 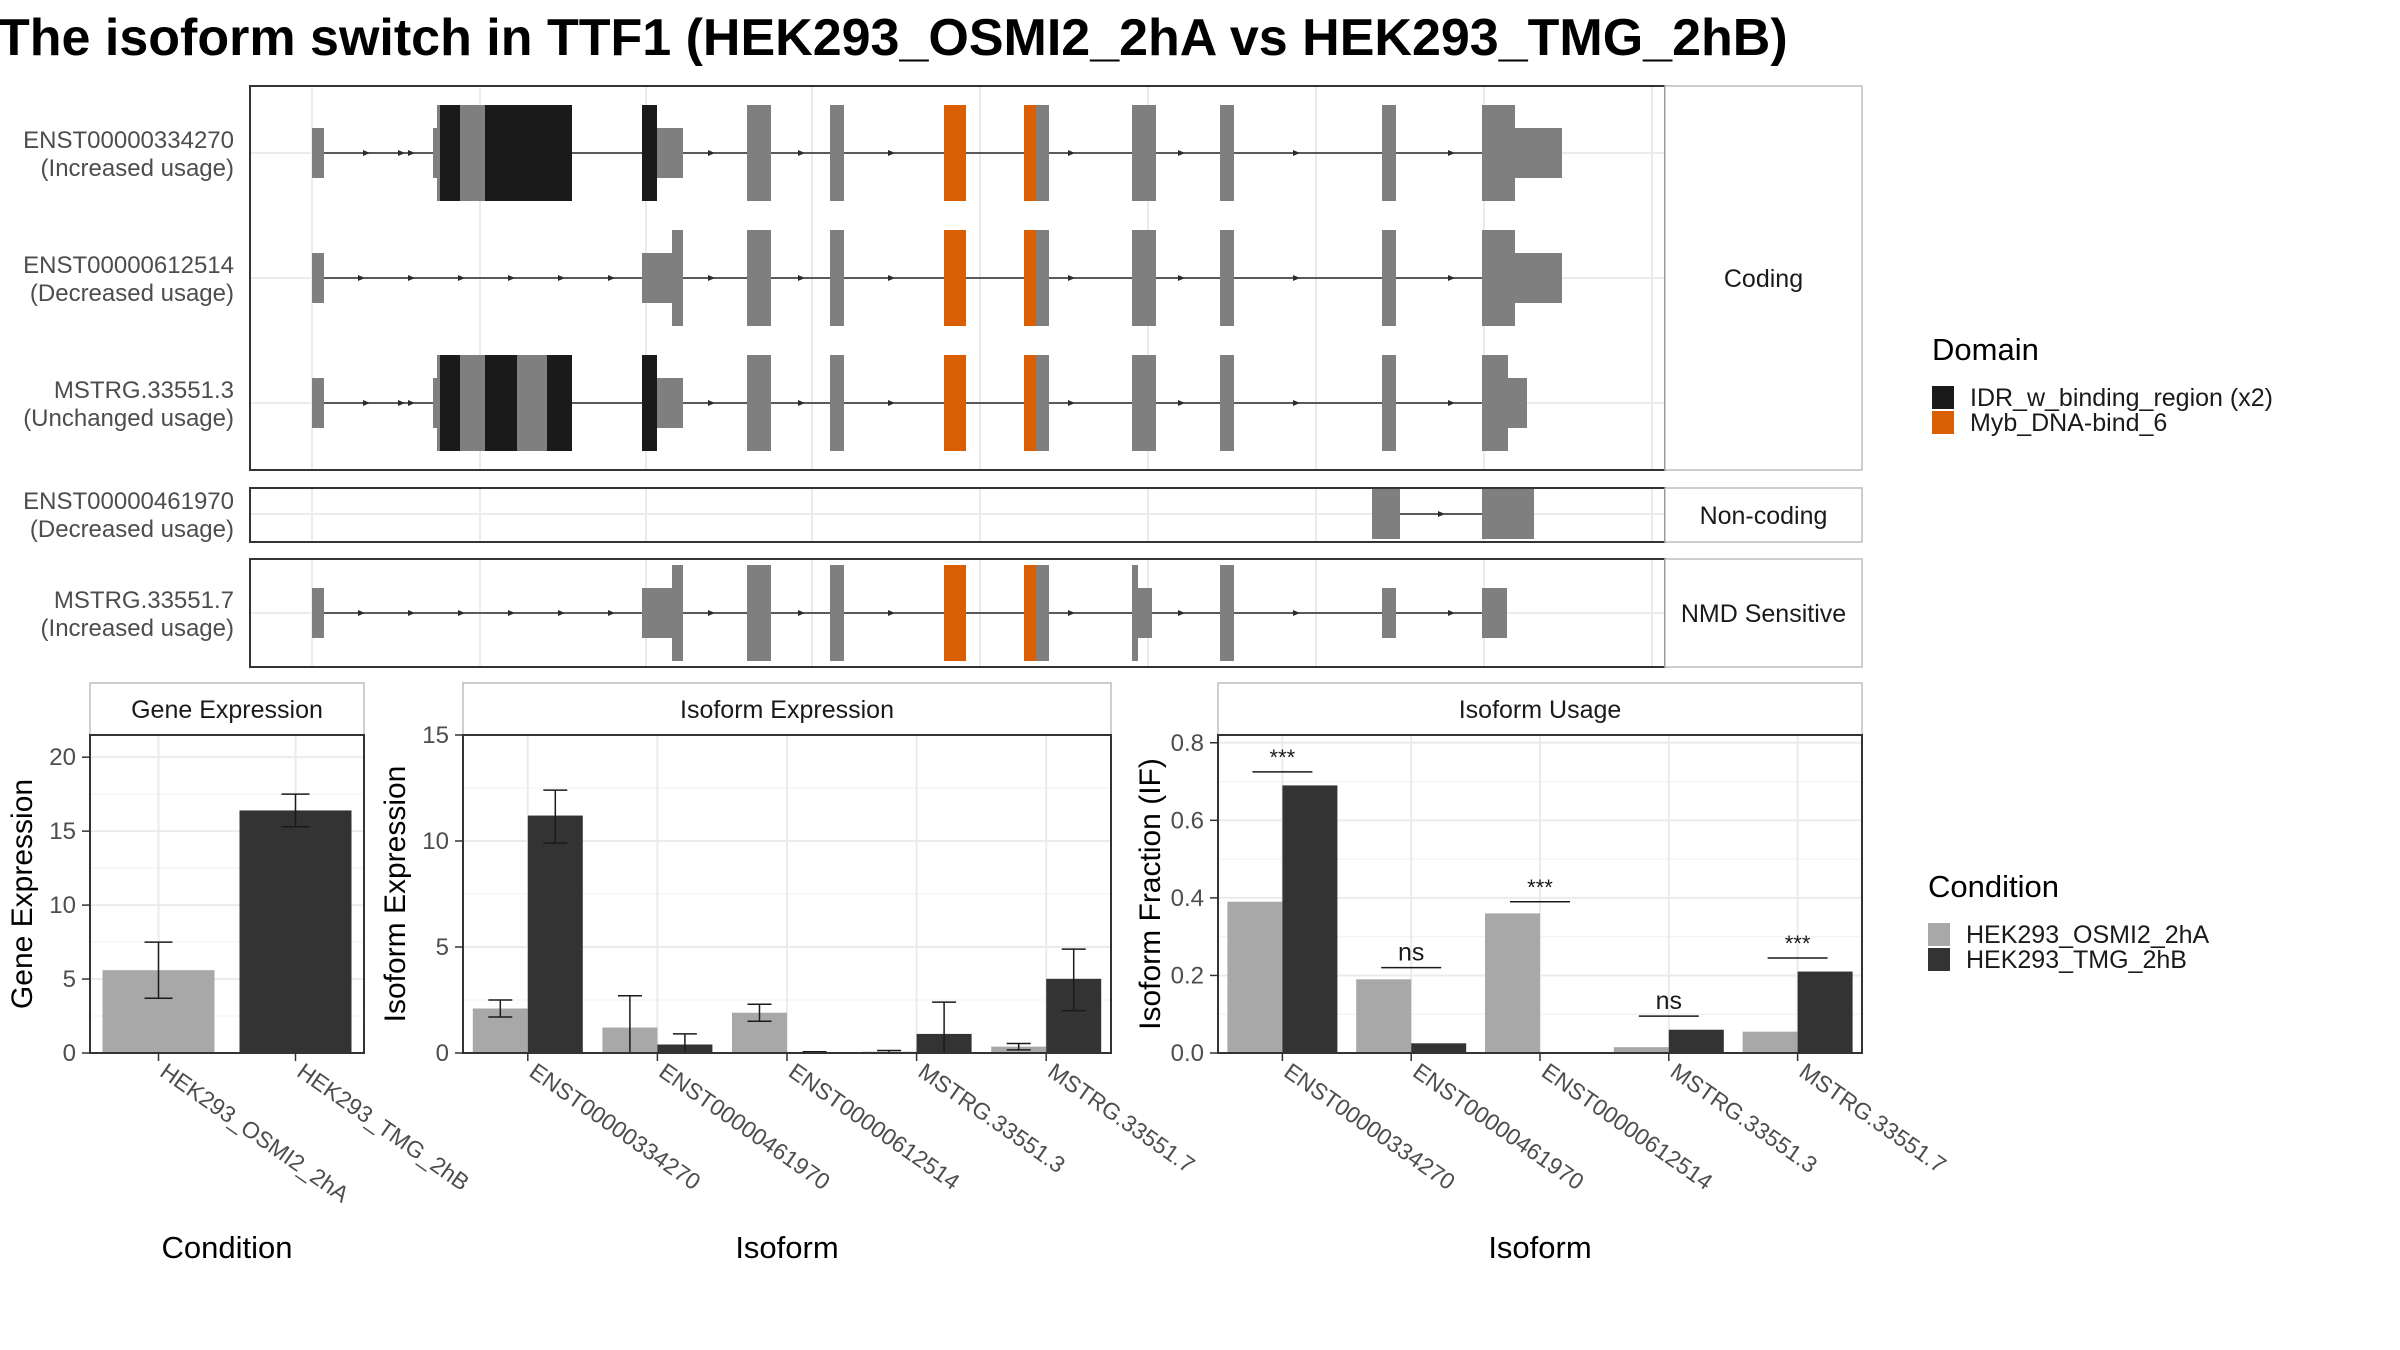 What do you see at coordinates (2068, 423) in the screenshot?
I see `legend-label: Myb_DNA-bind_6` at bounding box center [2068, 423].